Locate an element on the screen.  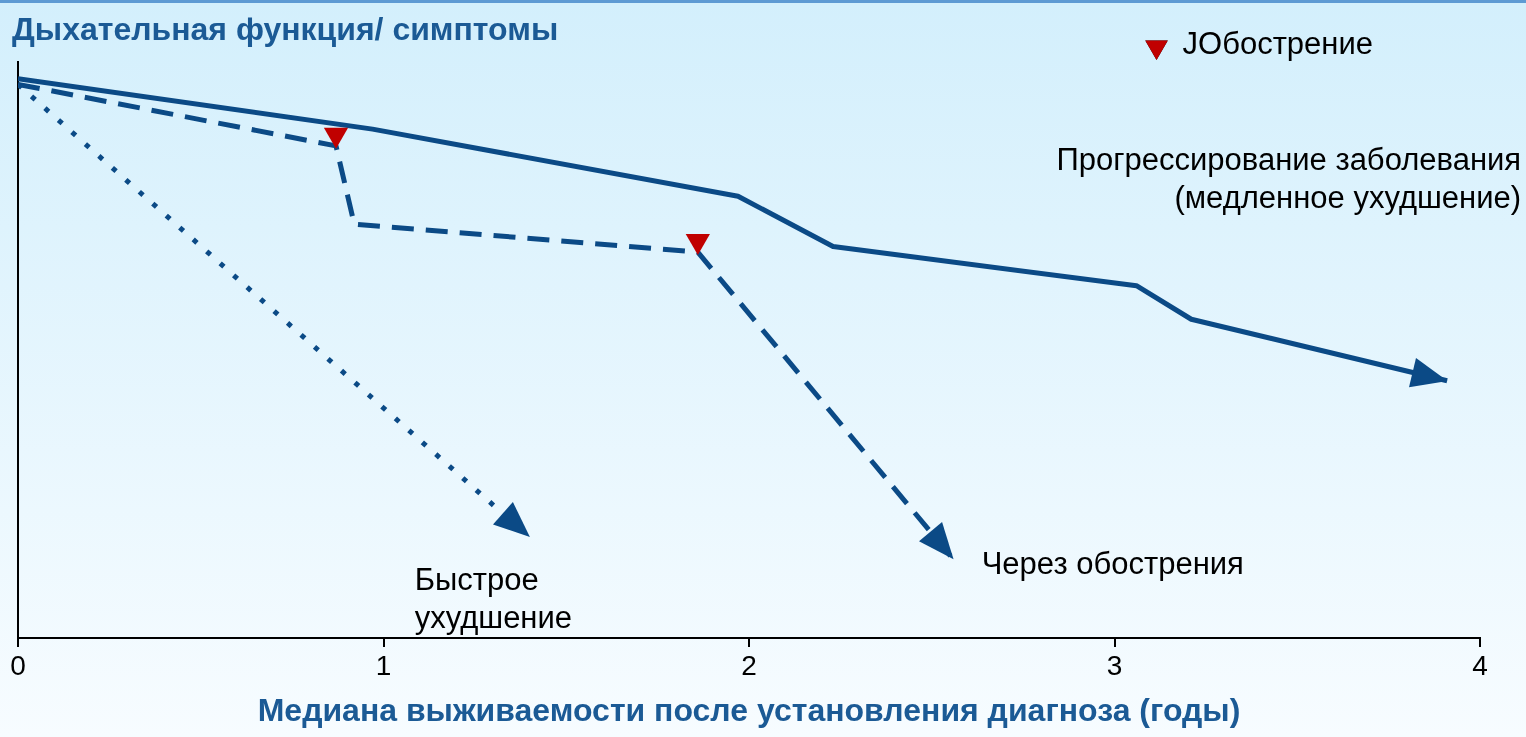
series-label: Прогрессирование заболевания (медленное ухудшение) is located at coordinates (1289, 179).